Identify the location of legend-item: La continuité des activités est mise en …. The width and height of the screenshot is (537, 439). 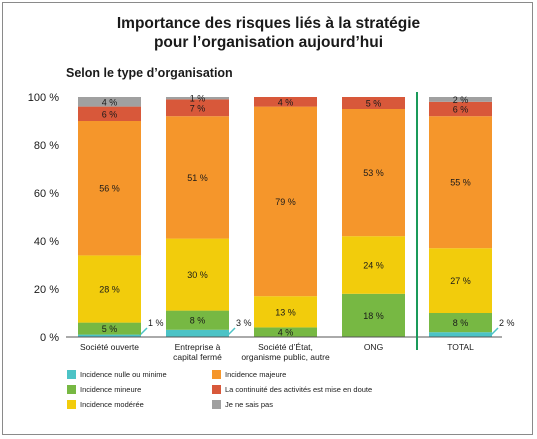
(292, 389).